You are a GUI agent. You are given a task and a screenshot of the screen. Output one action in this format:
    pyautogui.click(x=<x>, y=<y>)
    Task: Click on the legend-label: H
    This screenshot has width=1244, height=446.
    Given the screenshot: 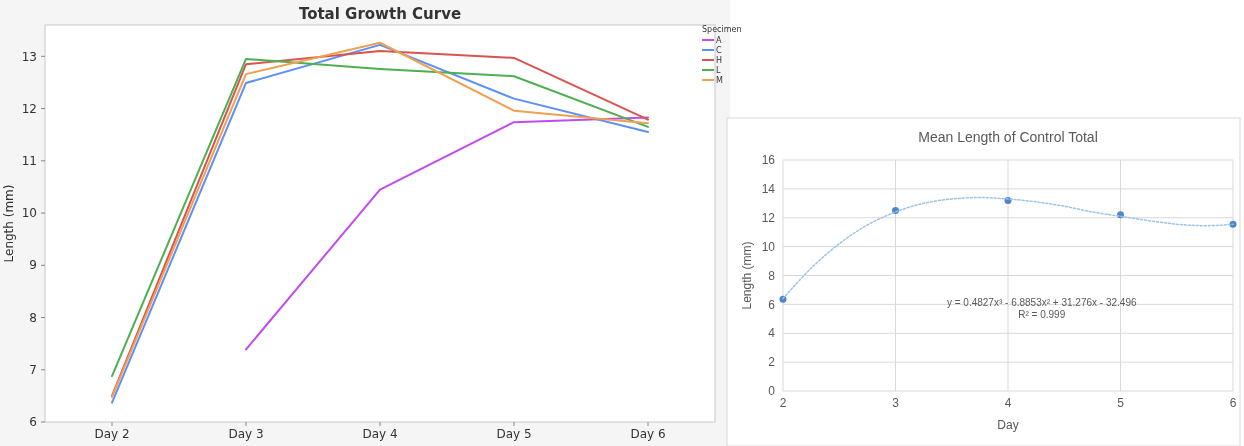 What is the action you would take?
    pyautogui.click(x=719, y=60)
    